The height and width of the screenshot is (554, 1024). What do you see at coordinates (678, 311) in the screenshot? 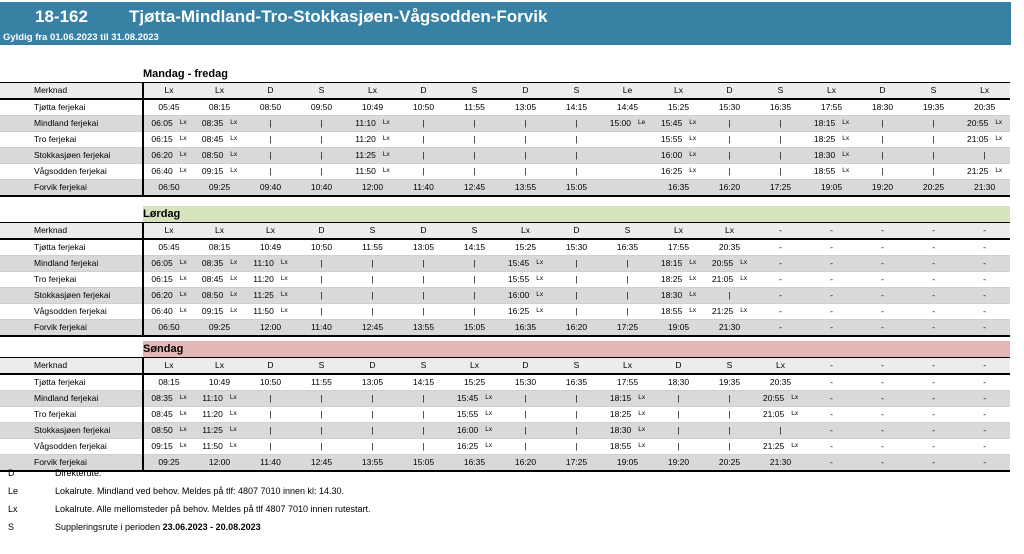
I see `time-cell: 18:55 Lx` at bounding box center [678, 311].